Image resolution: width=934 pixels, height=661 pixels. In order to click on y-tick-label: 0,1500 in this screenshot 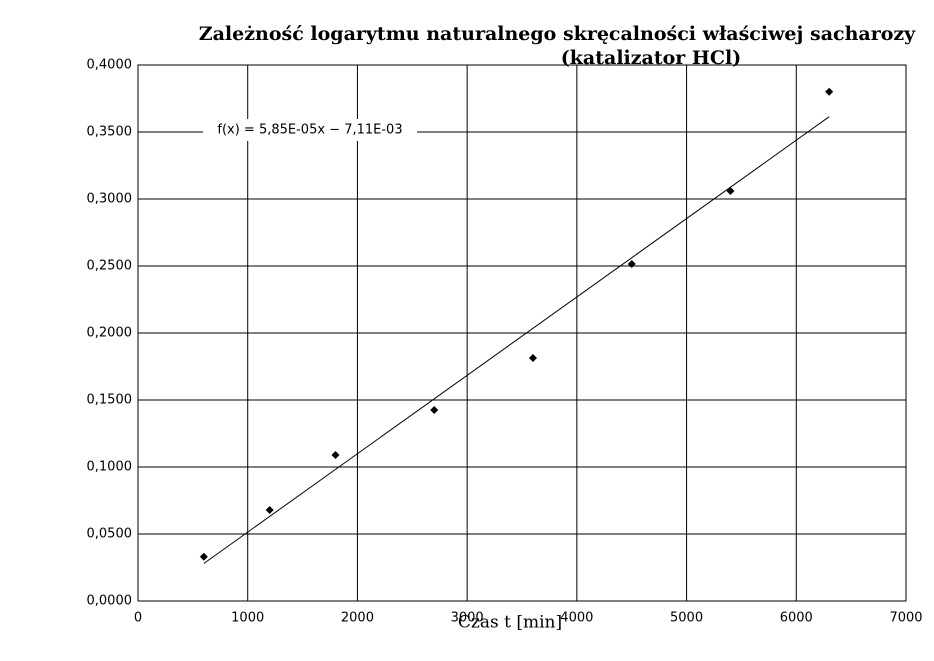, I will do `click(110, 400)`.